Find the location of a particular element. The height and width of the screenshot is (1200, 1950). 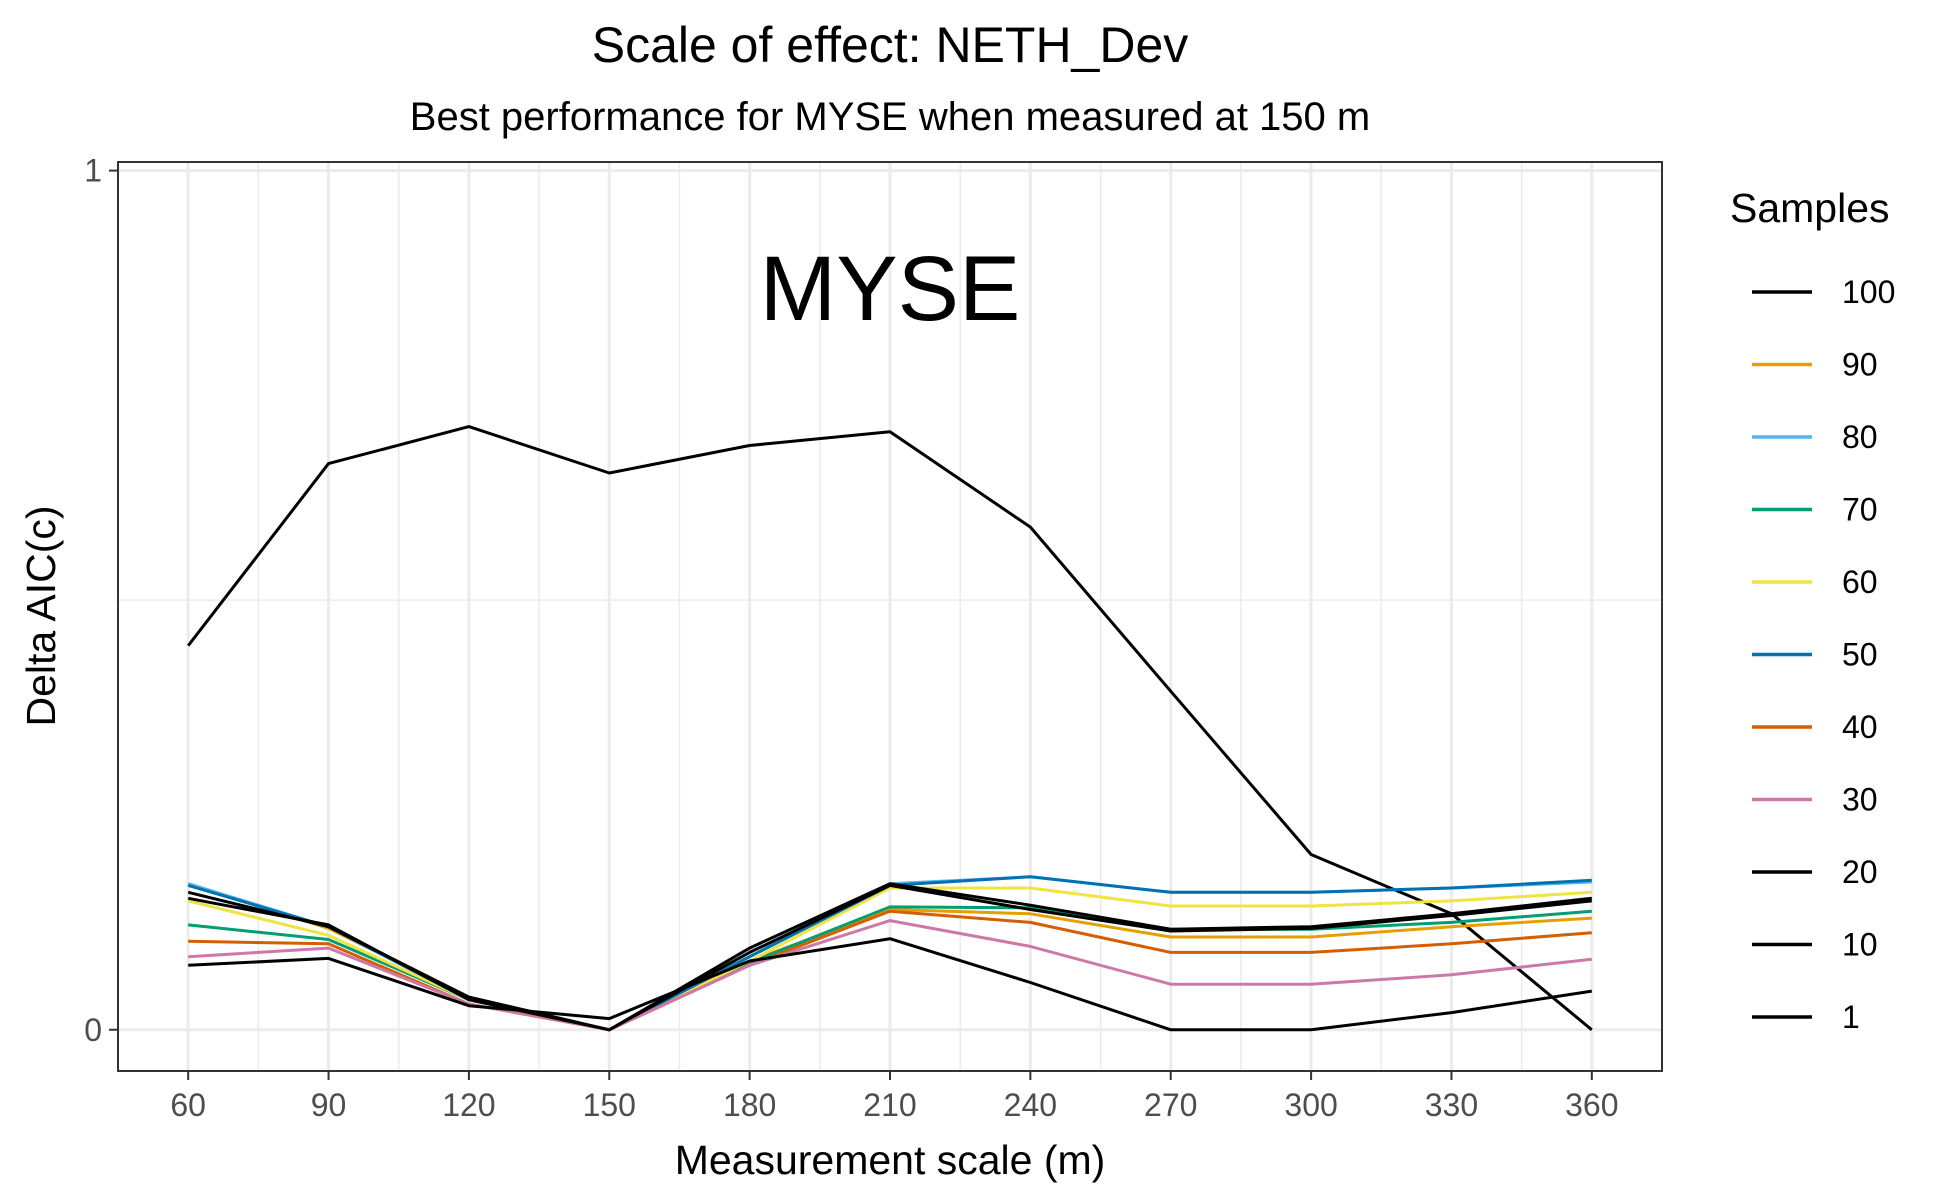

legend-label: 30 is located at coordinates (1860, 800).